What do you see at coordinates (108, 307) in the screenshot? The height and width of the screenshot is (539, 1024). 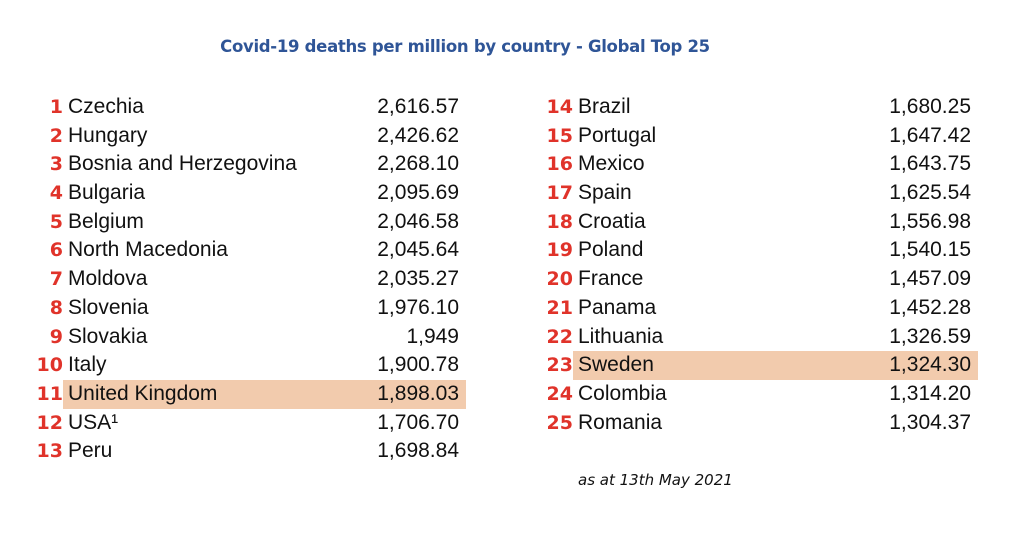 I see `country-name: Slovenia` at bounding box center [108, 307].